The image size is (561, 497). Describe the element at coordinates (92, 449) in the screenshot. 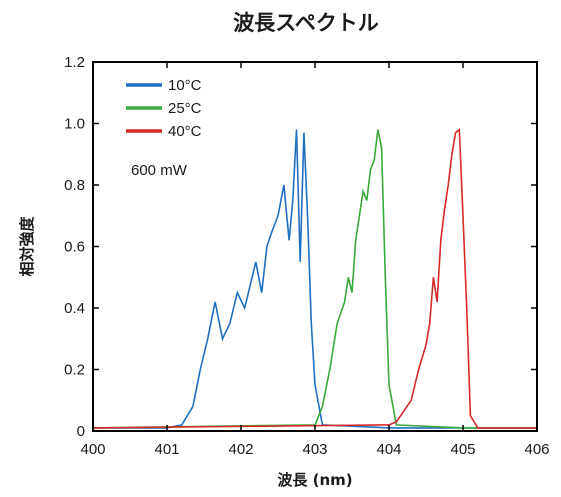

I see `x-tick-label: 400` at that location.